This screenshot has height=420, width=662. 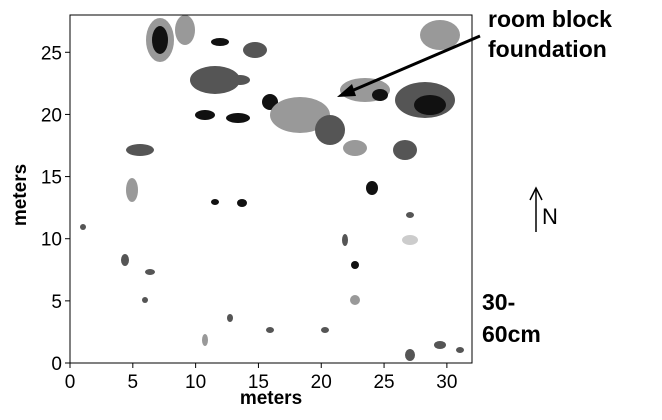 What do you see at coordinates (536, 193) in the screenshot?
I see `north-arrowhead` at bounding box center [536, 193].